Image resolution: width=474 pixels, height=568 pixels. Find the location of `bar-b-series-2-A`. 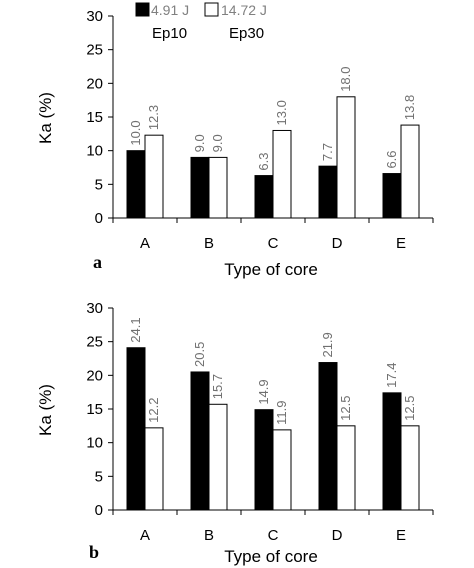

bar-b-series-2-A is located at coordinates (154, 469).